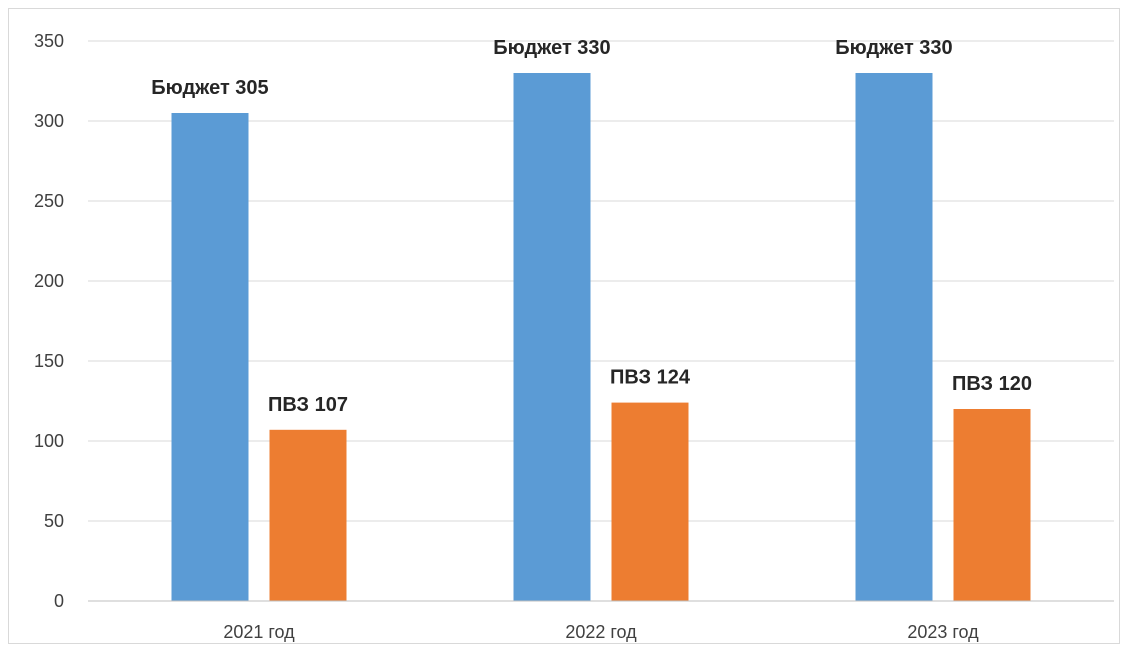 The image size is (1130, 652). Describe the element at coordinates (49, 121) in the screenshot. I see `y-tick-label: 300` at that location.